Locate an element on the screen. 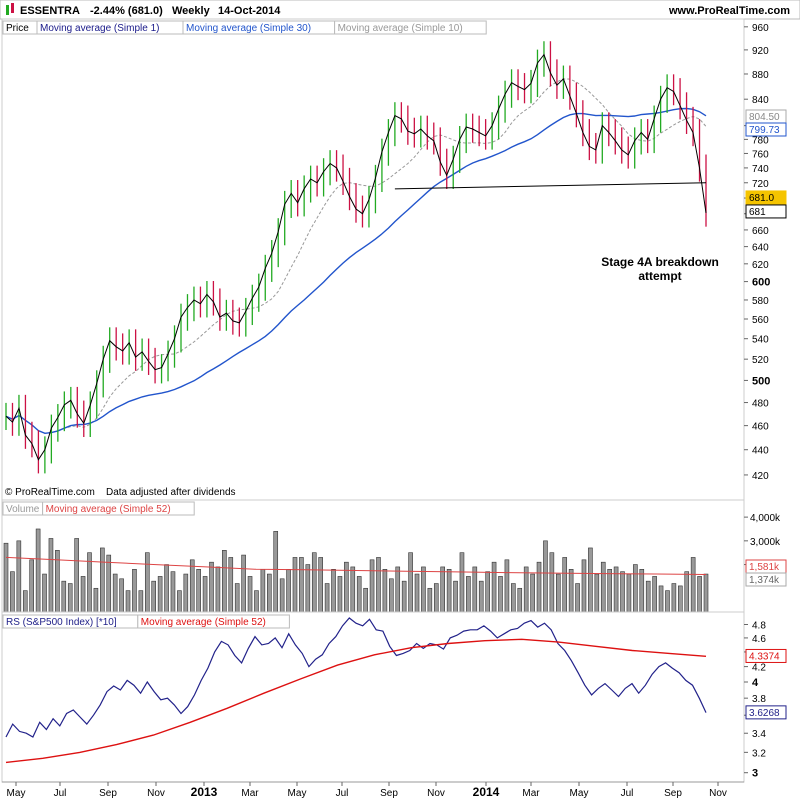 This screenshot has height=800, width=800. y-tick-label: 480 is located at coordinates (760, 404).